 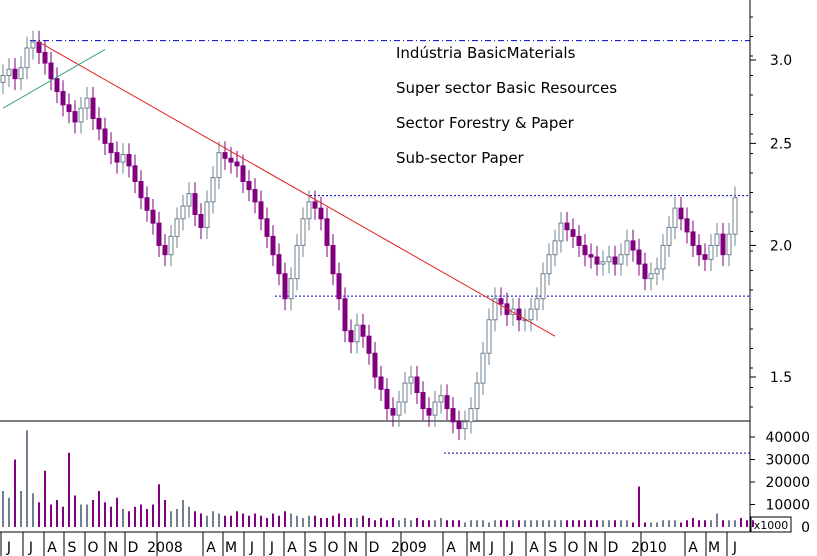 What do you see at coordinates (165, 548) in the screenshot?
I see `x-tick-label: 2008` at bounding box center [165, 548].